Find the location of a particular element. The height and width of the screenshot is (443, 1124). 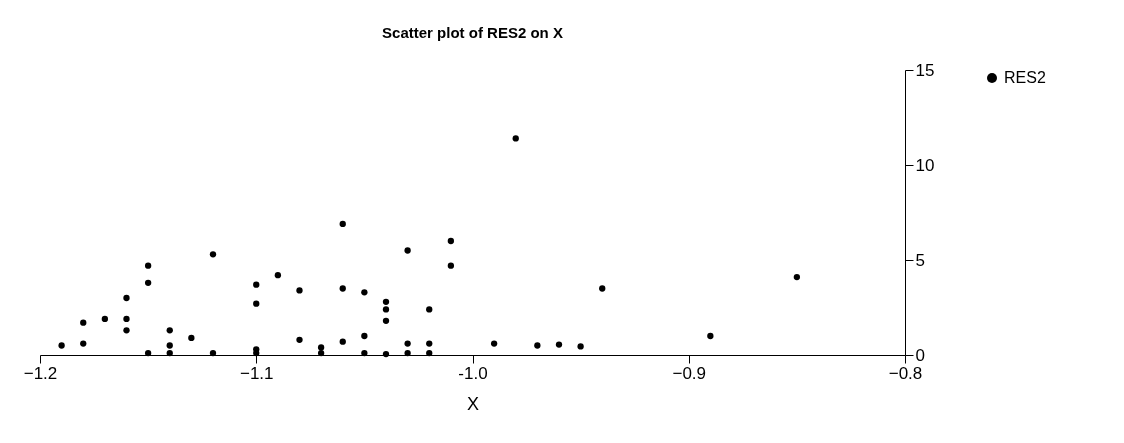

x-tick-label: −1.2 is located at coordinates (40, 373).